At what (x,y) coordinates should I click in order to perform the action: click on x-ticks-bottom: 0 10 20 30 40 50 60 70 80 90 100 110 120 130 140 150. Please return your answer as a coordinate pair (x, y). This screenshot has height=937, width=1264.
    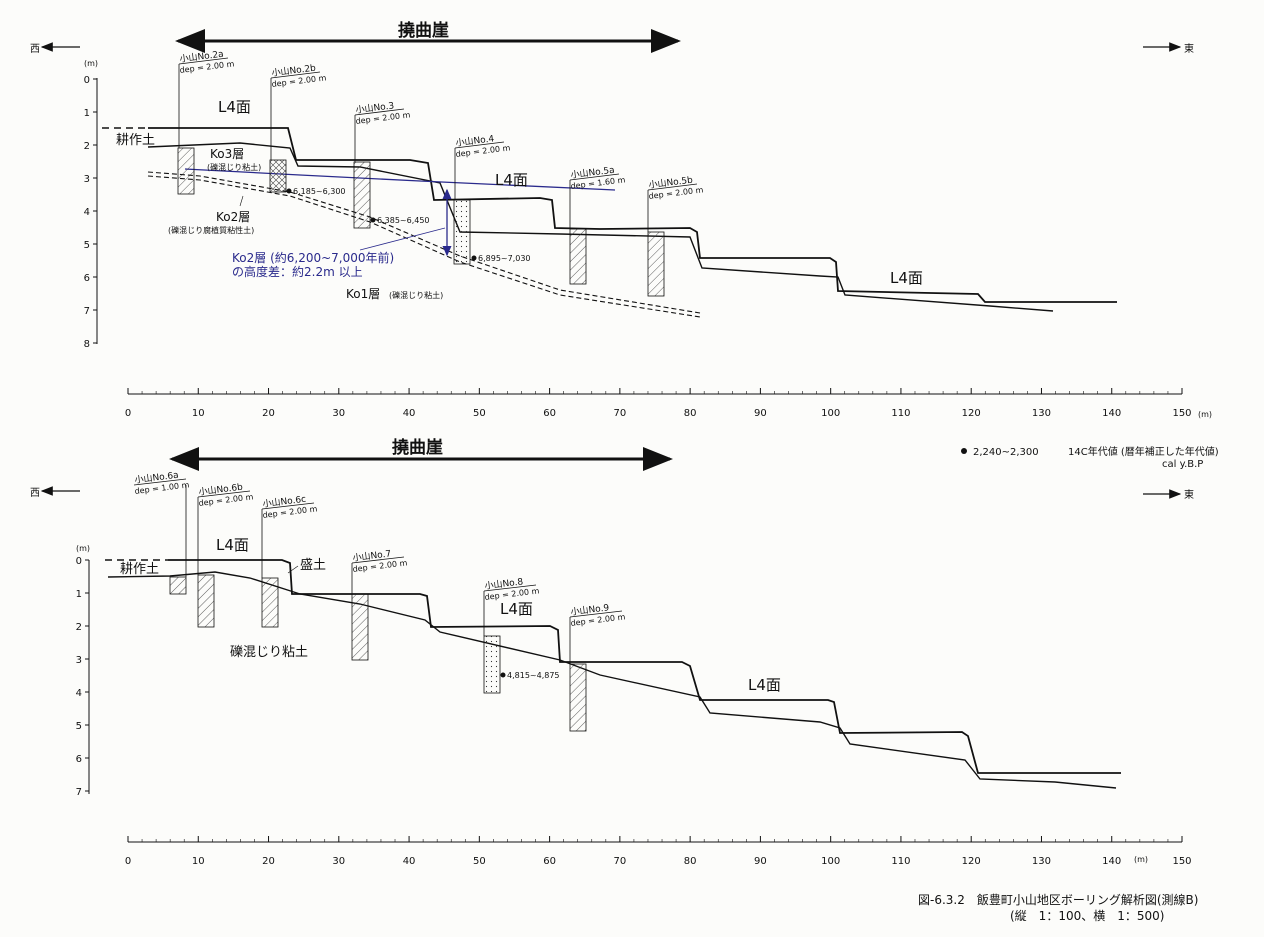
    Looking at the image, I should click on (658, 851).